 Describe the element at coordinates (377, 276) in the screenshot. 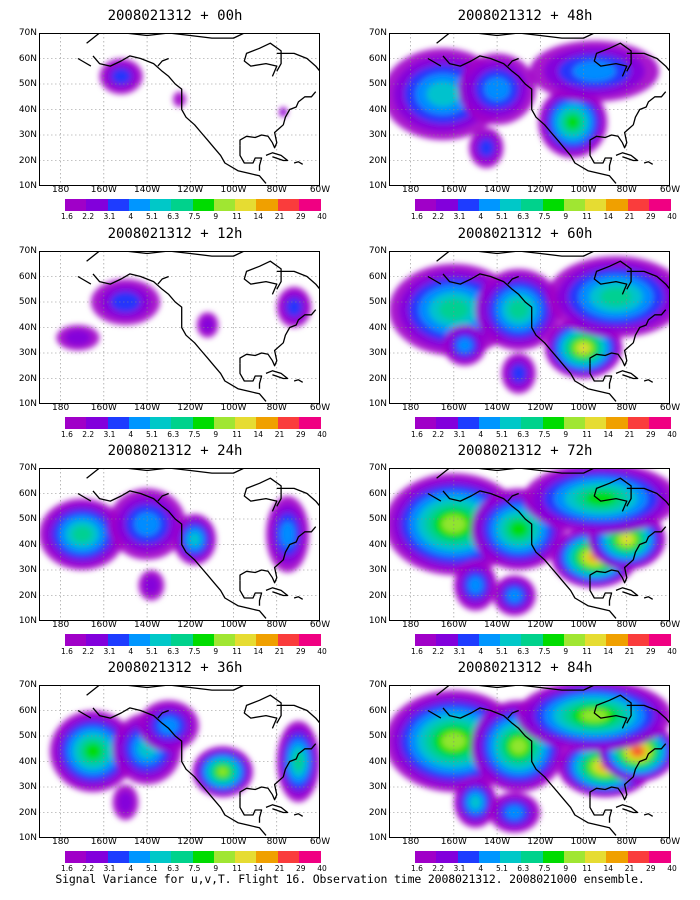

I see `lat-tick-label: 60N` at that location.